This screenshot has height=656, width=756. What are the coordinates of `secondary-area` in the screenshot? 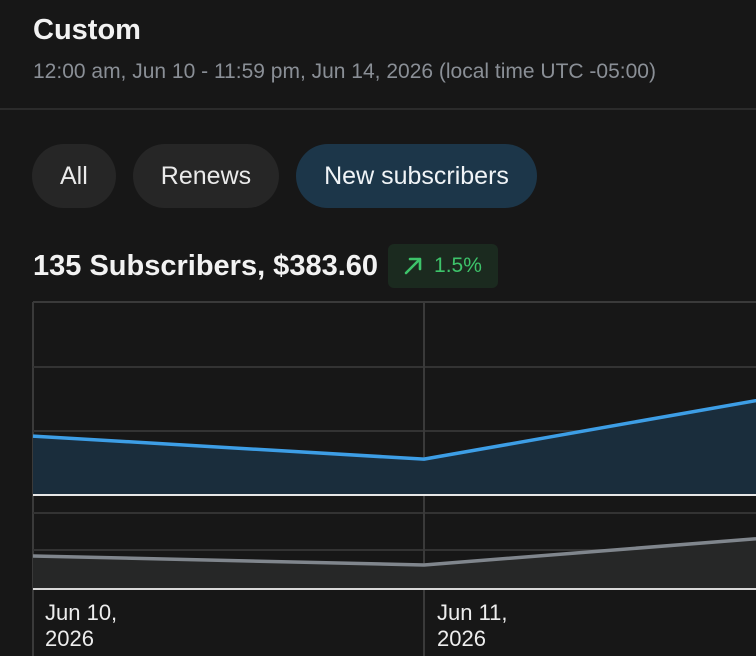 It's located at (394, 563).